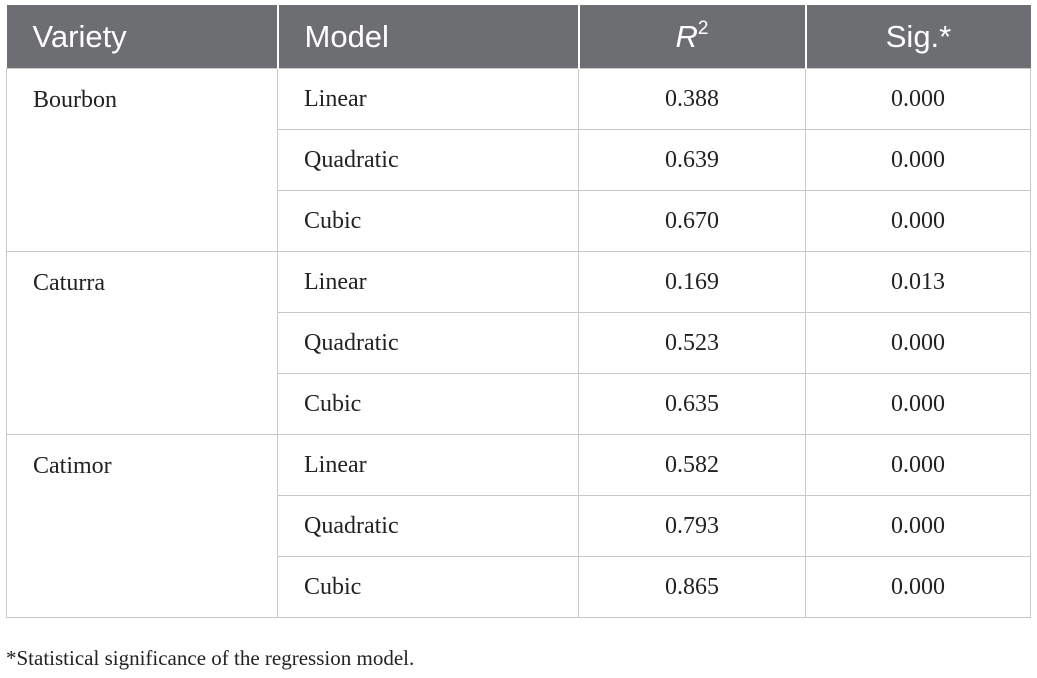 The image size is (1037, 678). What do you see at coordinates (427, 37) in the screenshot?
I see `header-cell: Model` at bounding box center [427, 37].